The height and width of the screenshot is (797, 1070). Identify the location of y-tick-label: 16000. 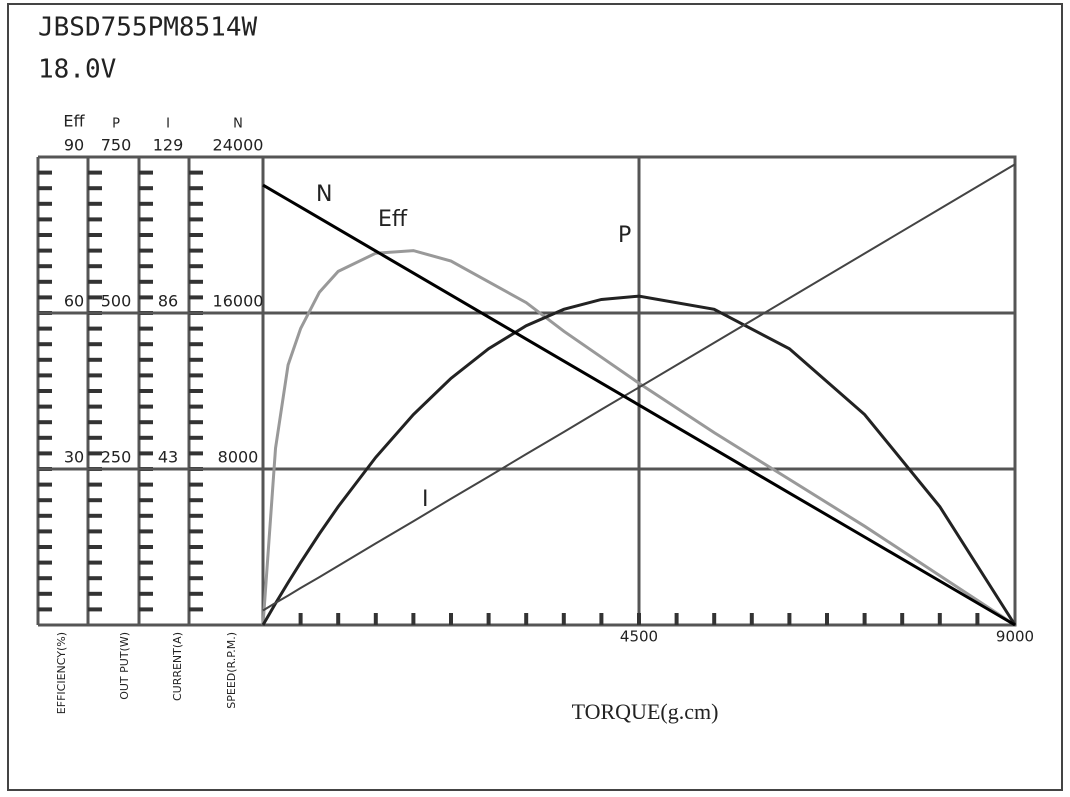
(238, 301).